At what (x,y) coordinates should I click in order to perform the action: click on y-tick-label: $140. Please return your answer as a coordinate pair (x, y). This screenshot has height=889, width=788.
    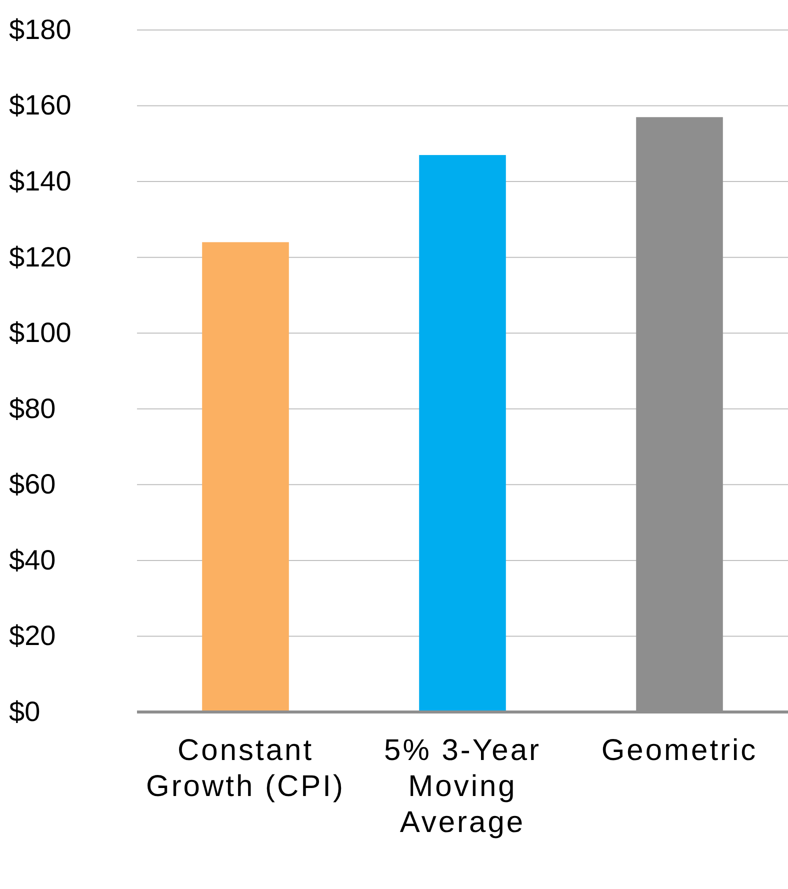
    Looking at the image, I should click on (40, 181).